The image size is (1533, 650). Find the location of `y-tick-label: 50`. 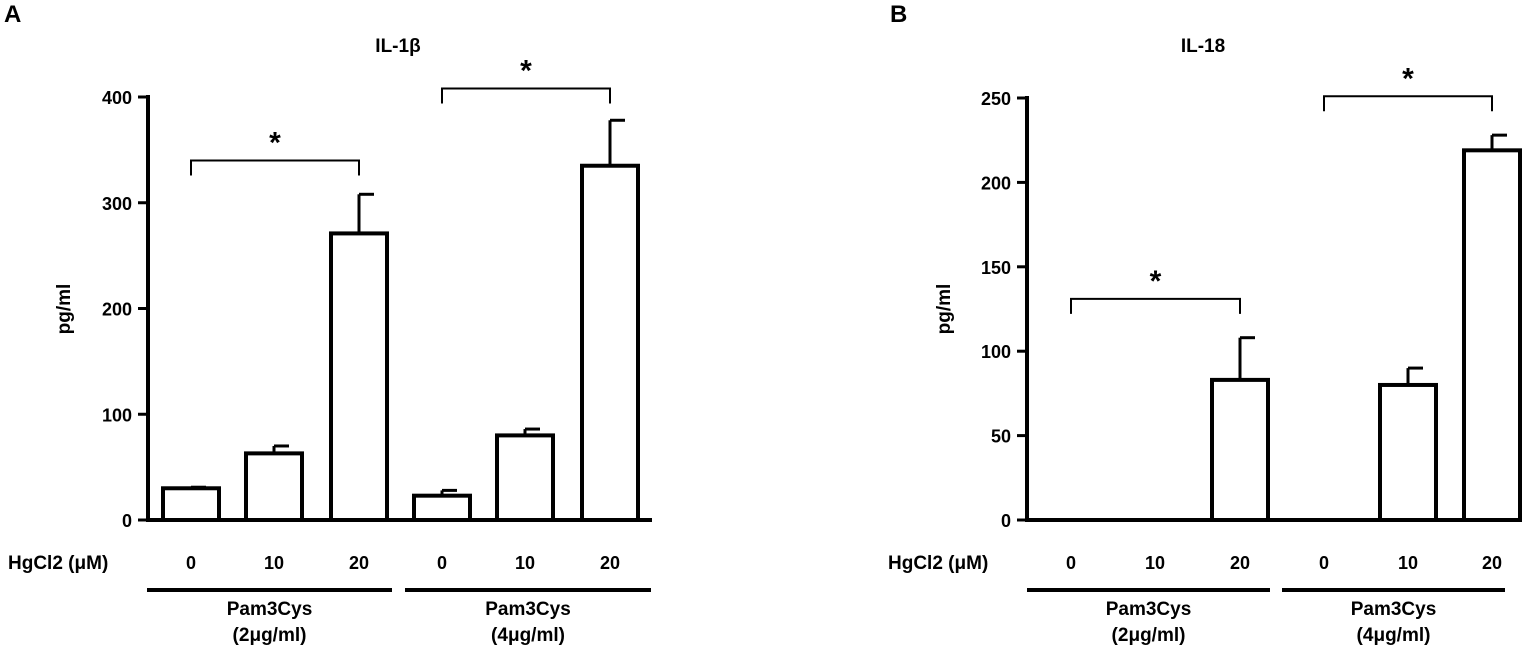

y-tick-label: 50 is located at coordinates (1001, 437).